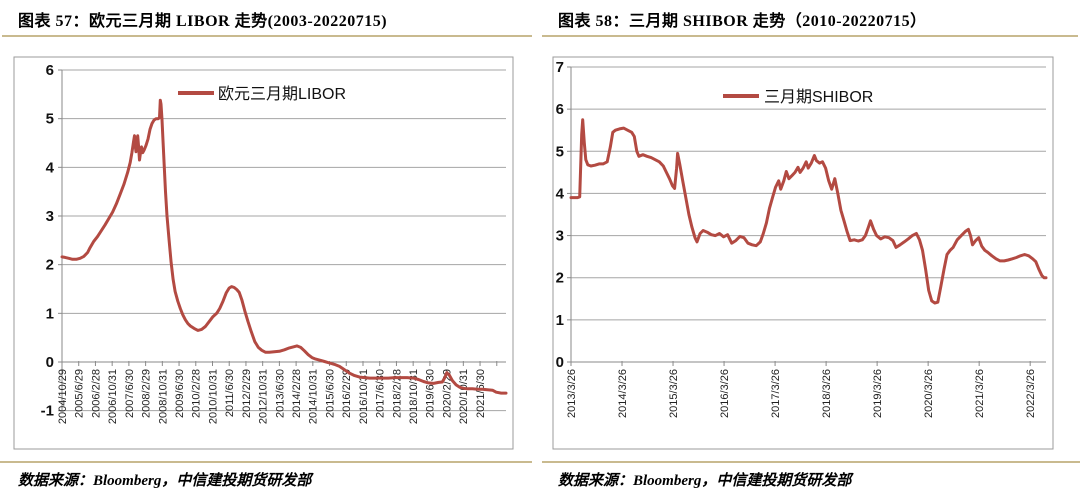 Image resolution: width=1080 pixels, height=503 pixels. What do you see at coordinates (481, 393) in the screenshot?
I see `x-tick-label: 2021/6/30` at bounding box center [481, 393].